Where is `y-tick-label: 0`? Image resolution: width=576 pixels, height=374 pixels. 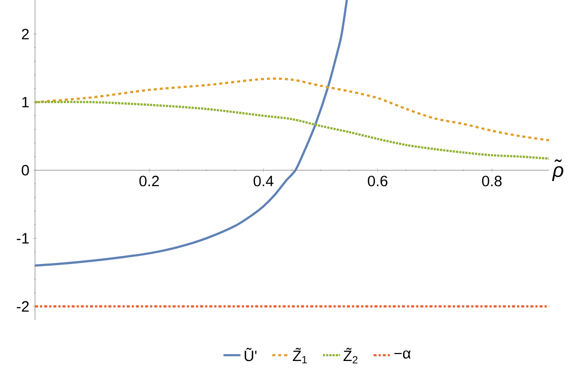 y-tick-label: 0 is located at coordinates (25, 170).